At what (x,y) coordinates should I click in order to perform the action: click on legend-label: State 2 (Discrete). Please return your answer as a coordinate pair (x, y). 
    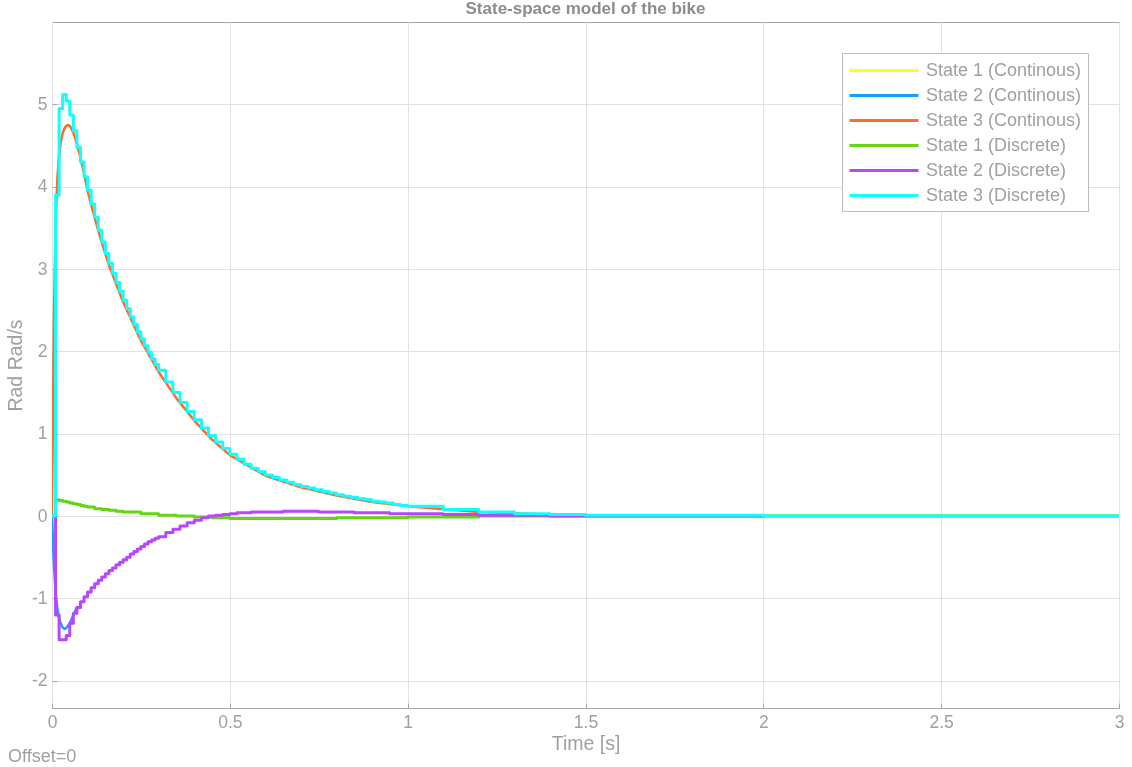
    Looking at the image, I should click on (996, 169).